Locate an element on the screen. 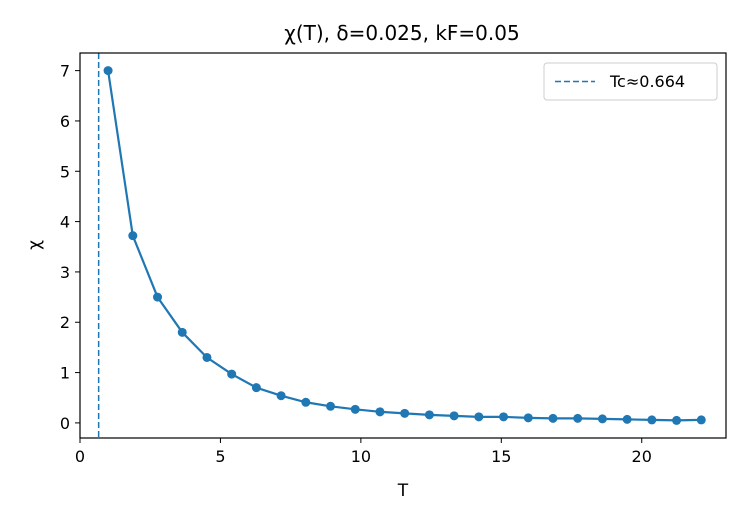 Image resolution: width=750 pixels, height=525 pixels. y-tick-label: 2 is located at coordinates (65, 322).